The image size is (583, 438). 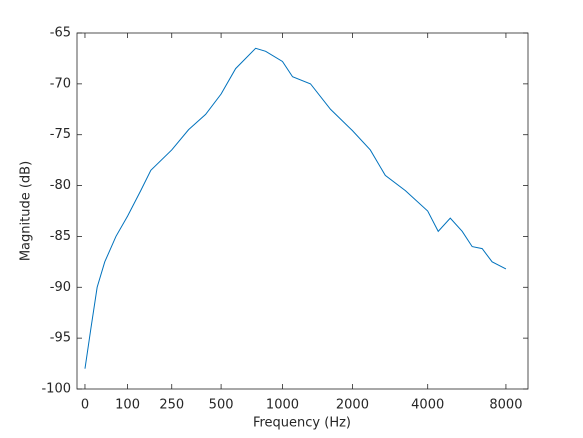 What do you see at coordinates (505, 405) in the screenshot?
I see `x-tick-label: 8000` at bounding box center [505, 405].